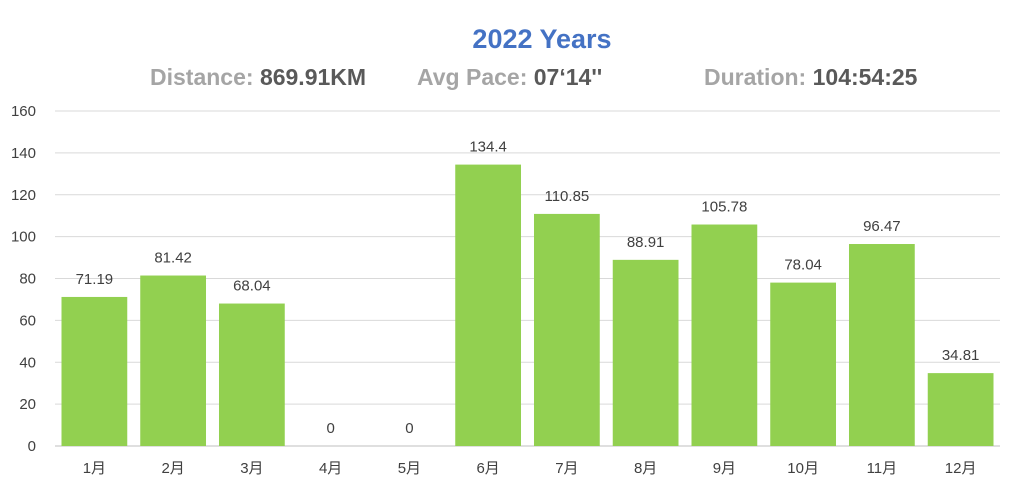  Describe the element at coordinates (566, 196) in the screenshot. I see `data-label: 110.85` at that location.